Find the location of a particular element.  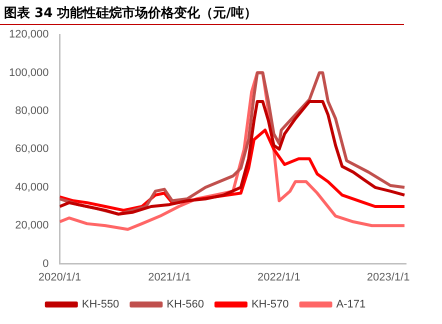

legend-label: KH-550 is located at coordinates (101, 304).